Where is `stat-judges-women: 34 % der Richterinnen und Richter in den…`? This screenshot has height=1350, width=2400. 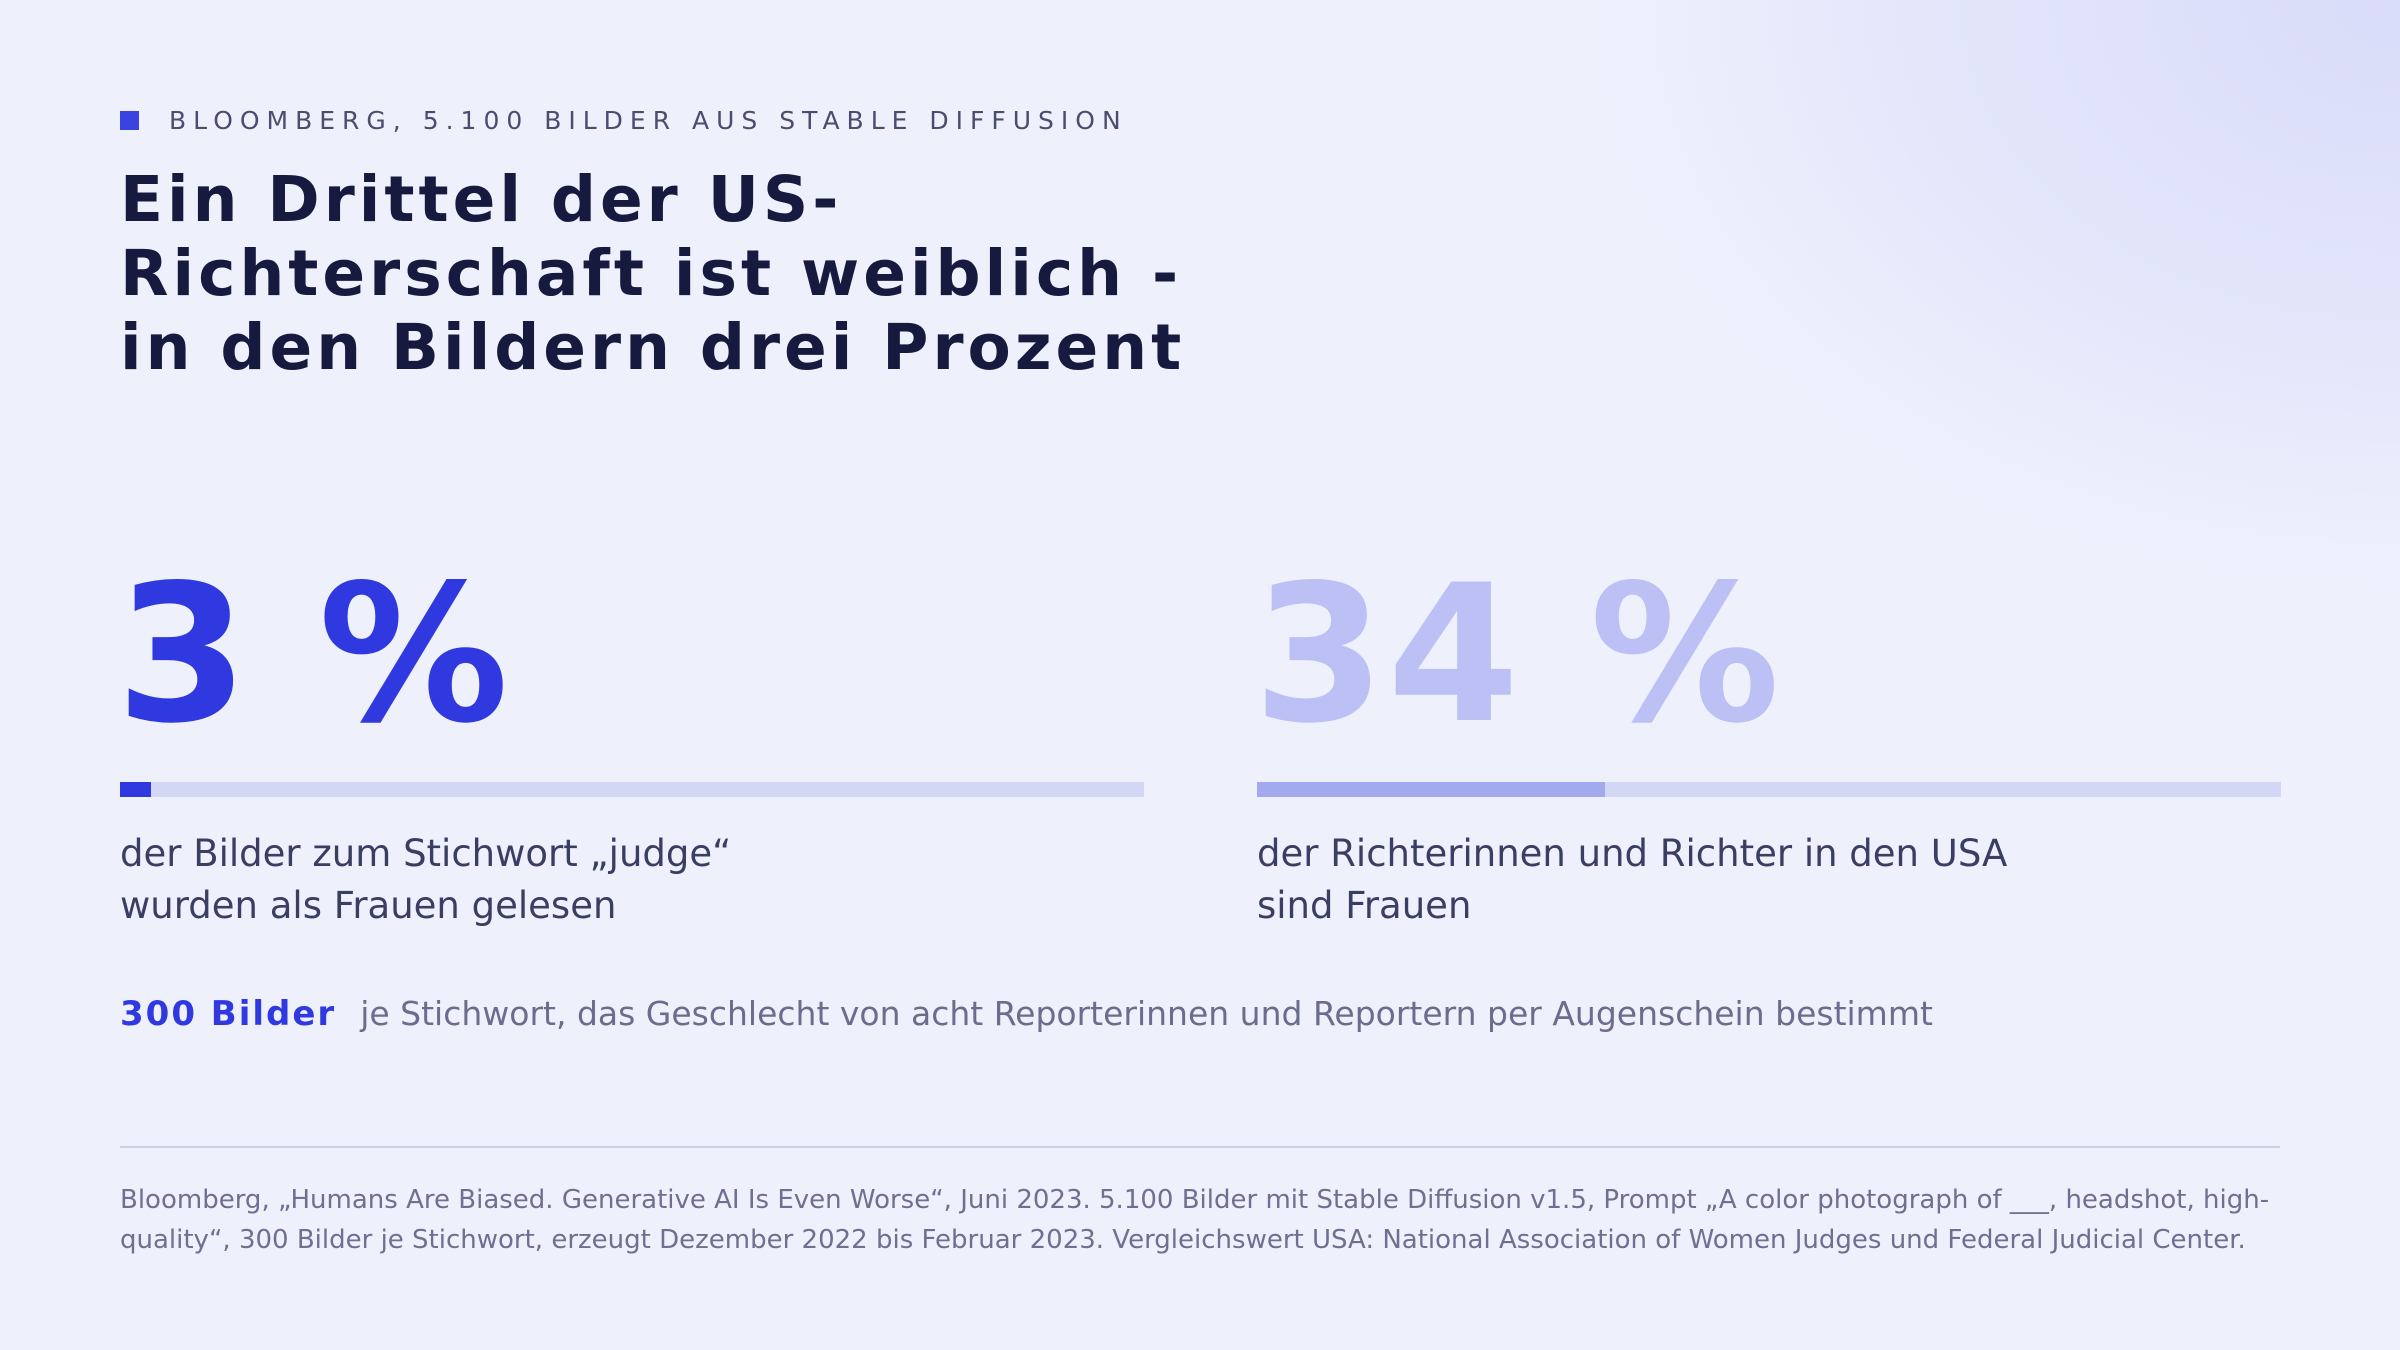
stat-judges-women: 34 % der Richterinnen und Richter in den… is located at coordinates (1767, 743).